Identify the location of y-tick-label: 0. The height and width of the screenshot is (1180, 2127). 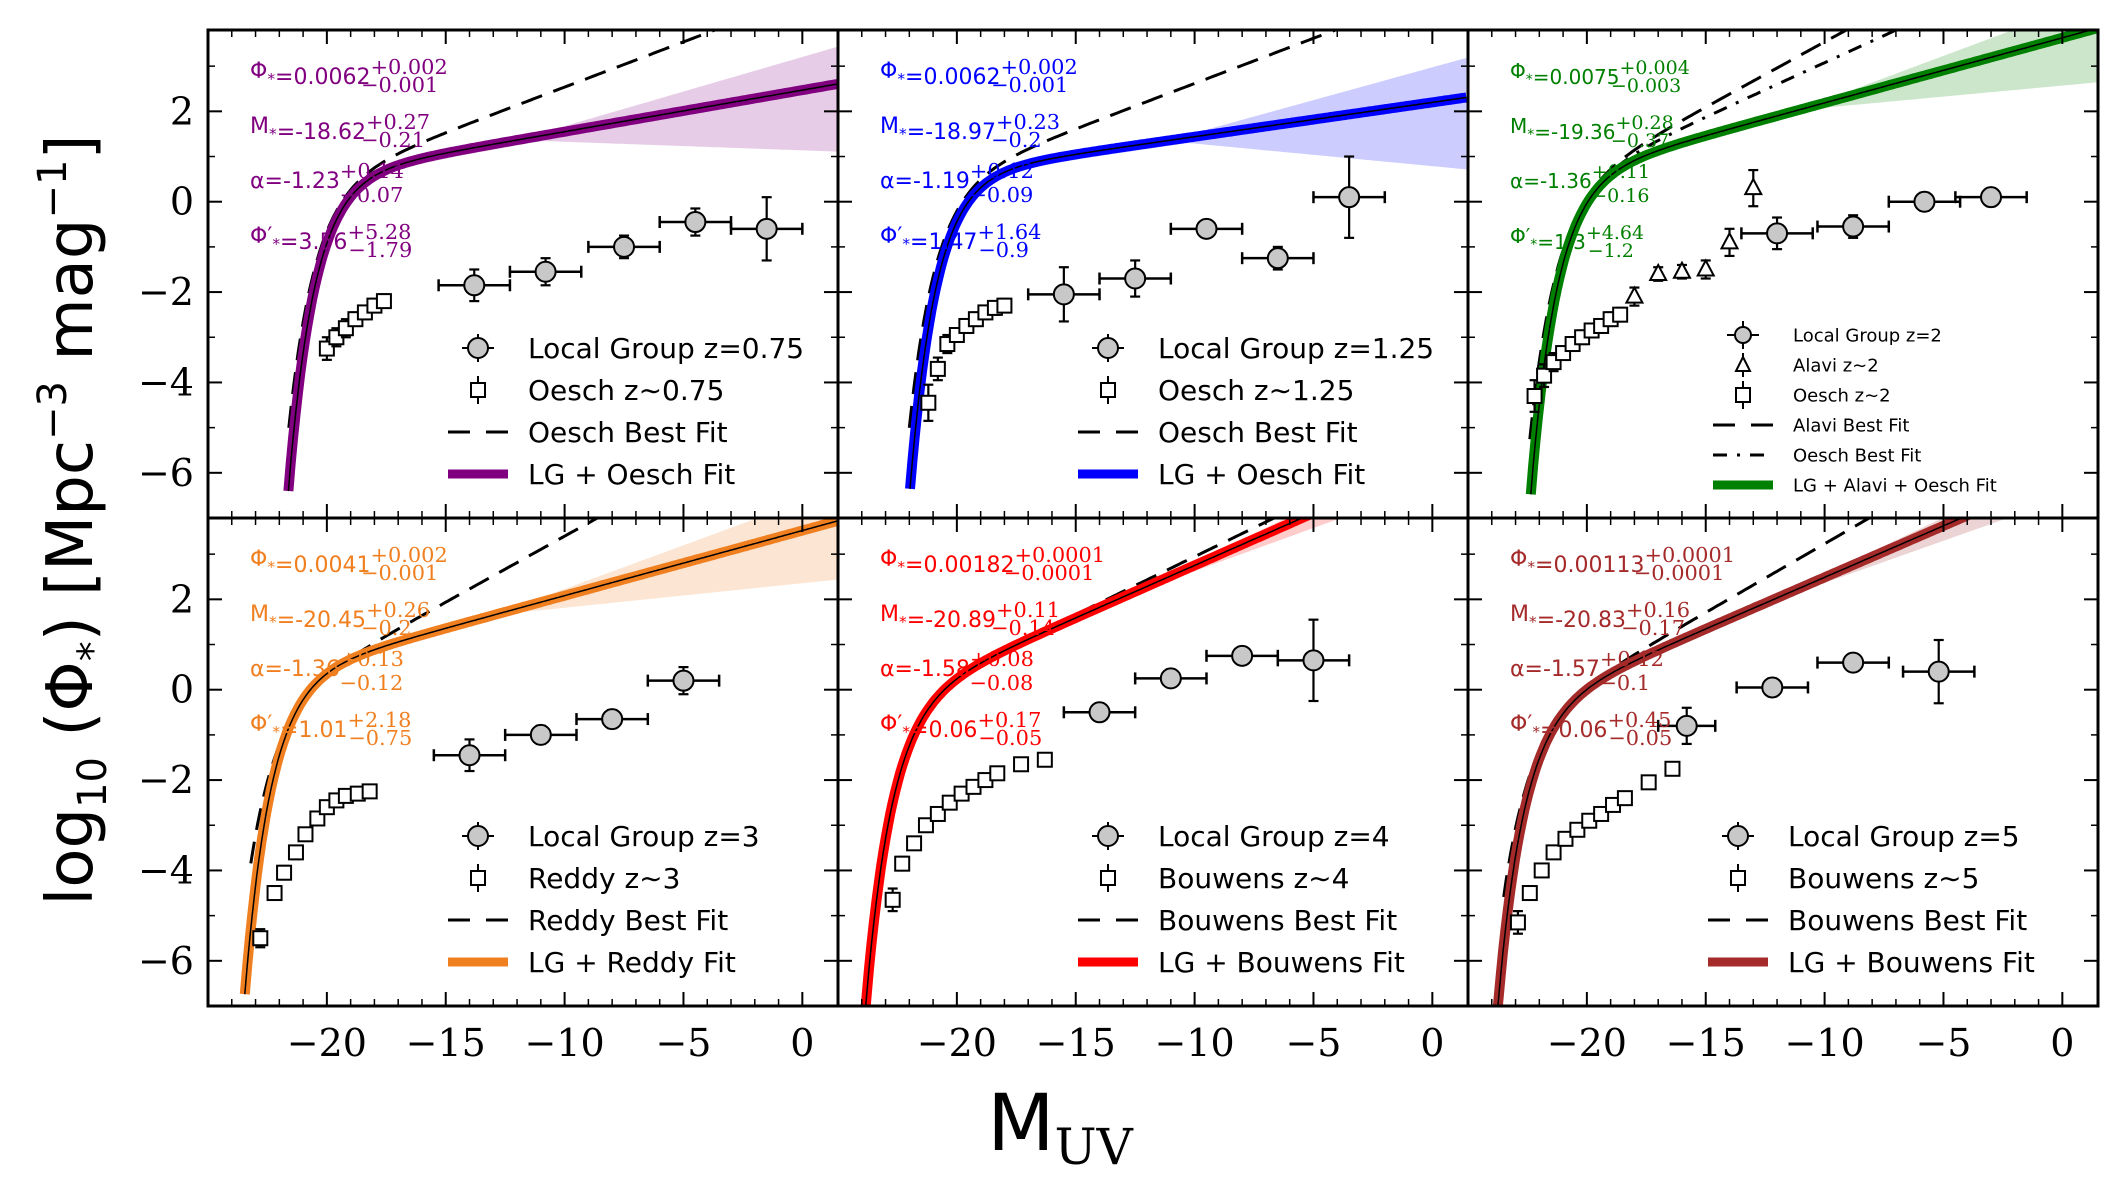
(182, 690).